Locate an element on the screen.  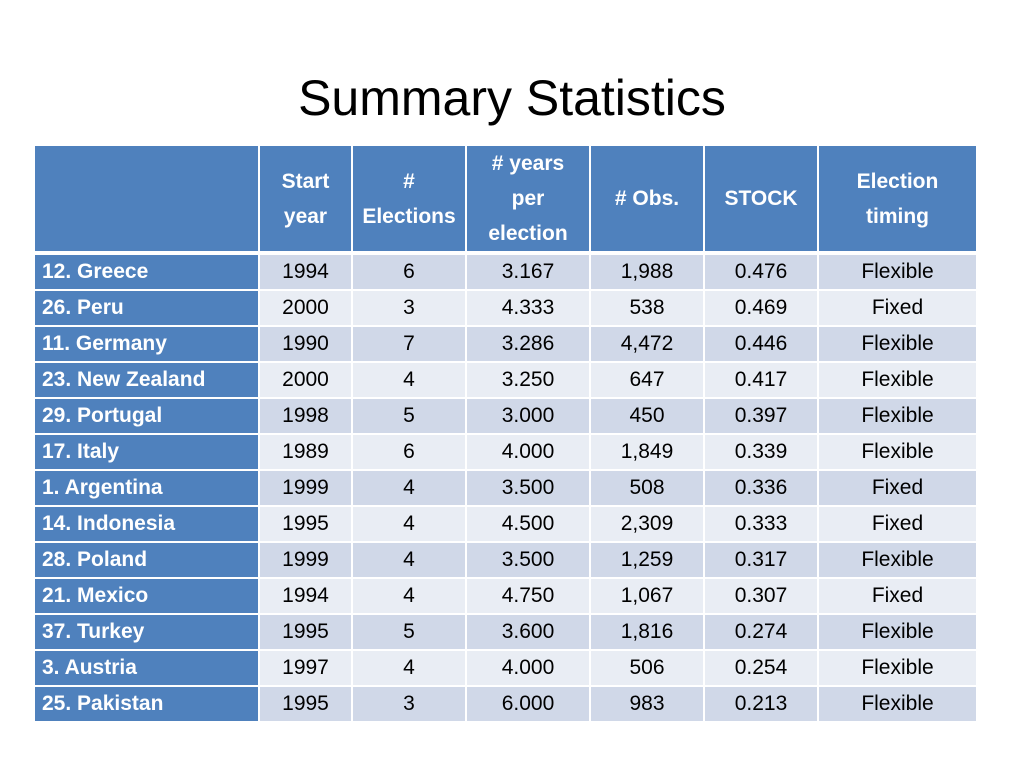
country-cell: 1. Argentina is located at coordinates (146, 488).